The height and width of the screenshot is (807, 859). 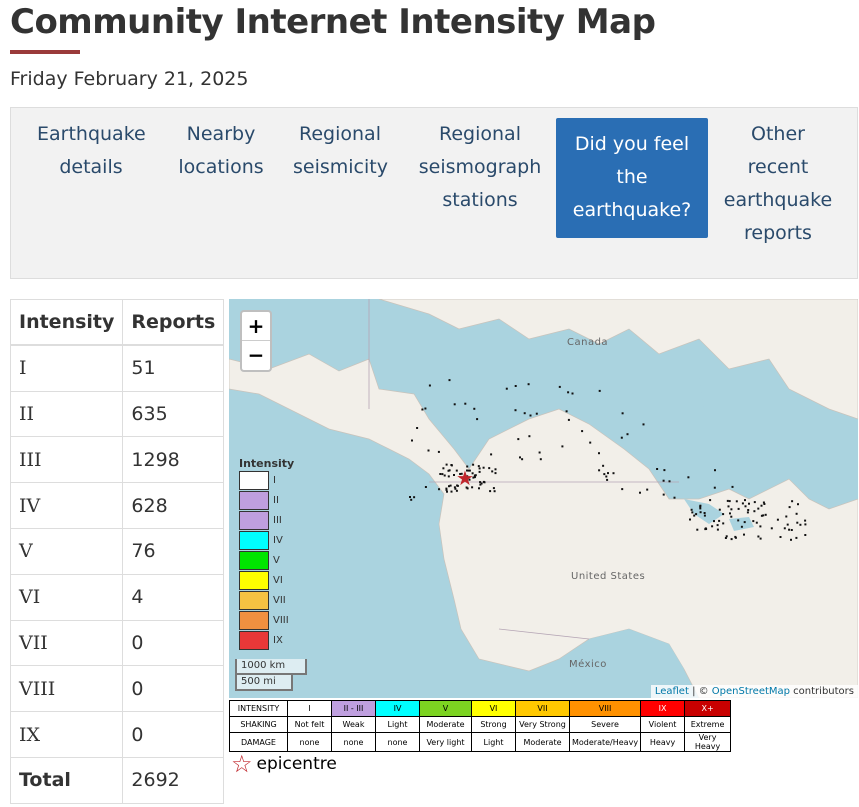 I want to click on zoom-out-button: −, so click(x=256, y=355).